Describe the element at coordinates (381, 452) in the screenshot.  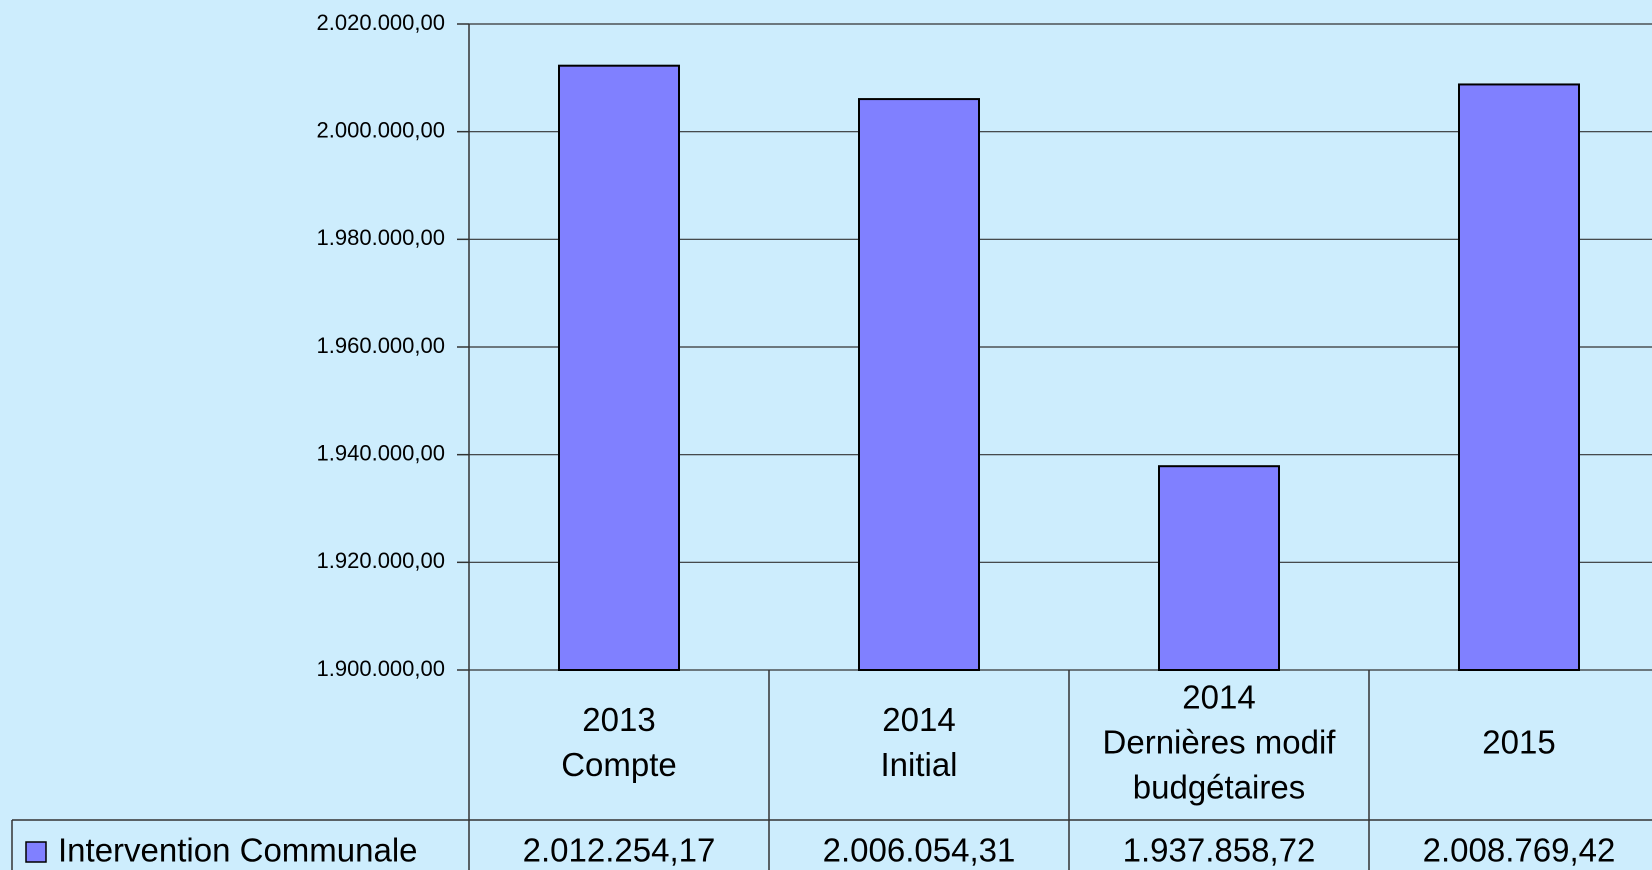
I see `y-tick-label: 1.940.000,00` at that location.